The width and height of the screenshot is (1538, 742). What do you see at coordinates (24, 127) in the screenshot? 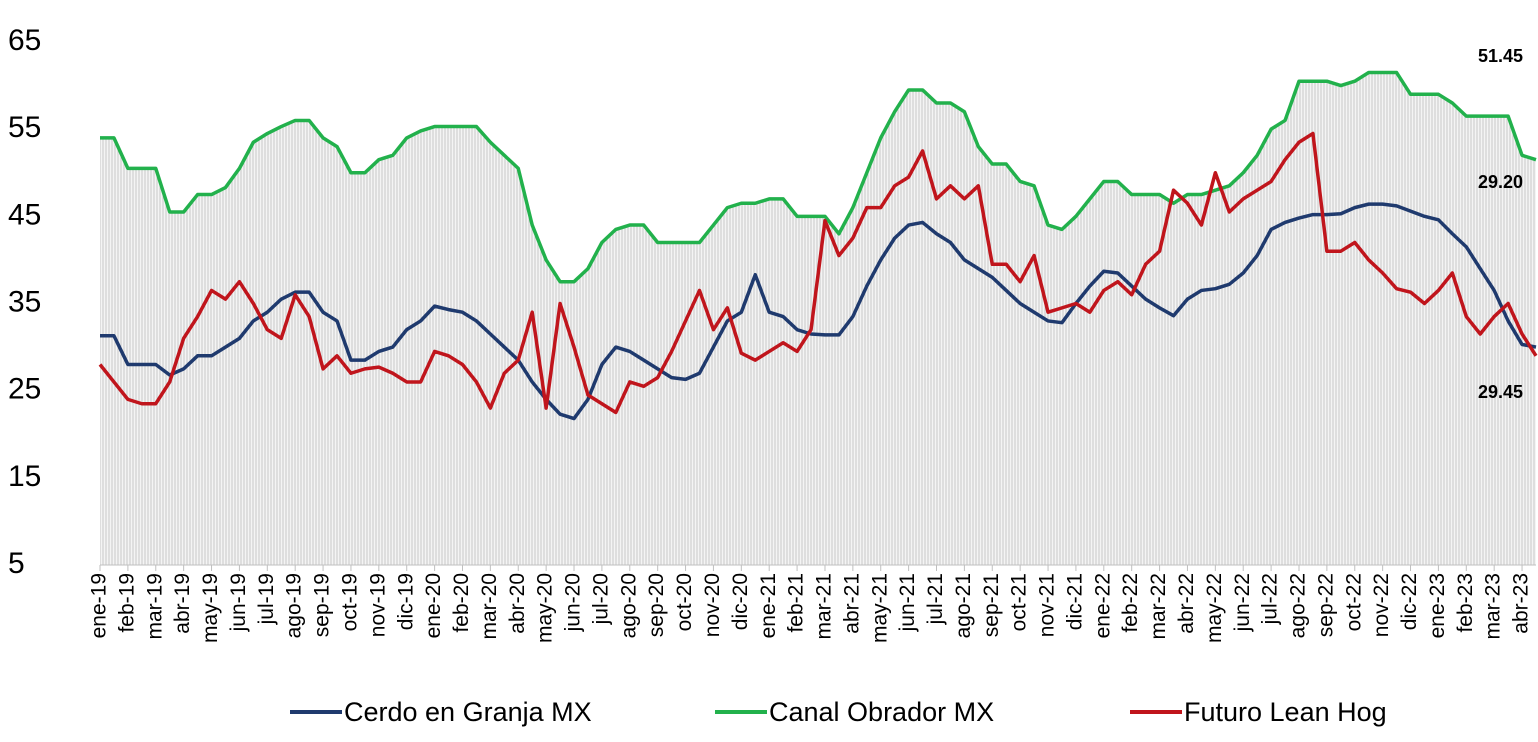
I see `y-tick-label: 55` at bounding box center [24, 127].